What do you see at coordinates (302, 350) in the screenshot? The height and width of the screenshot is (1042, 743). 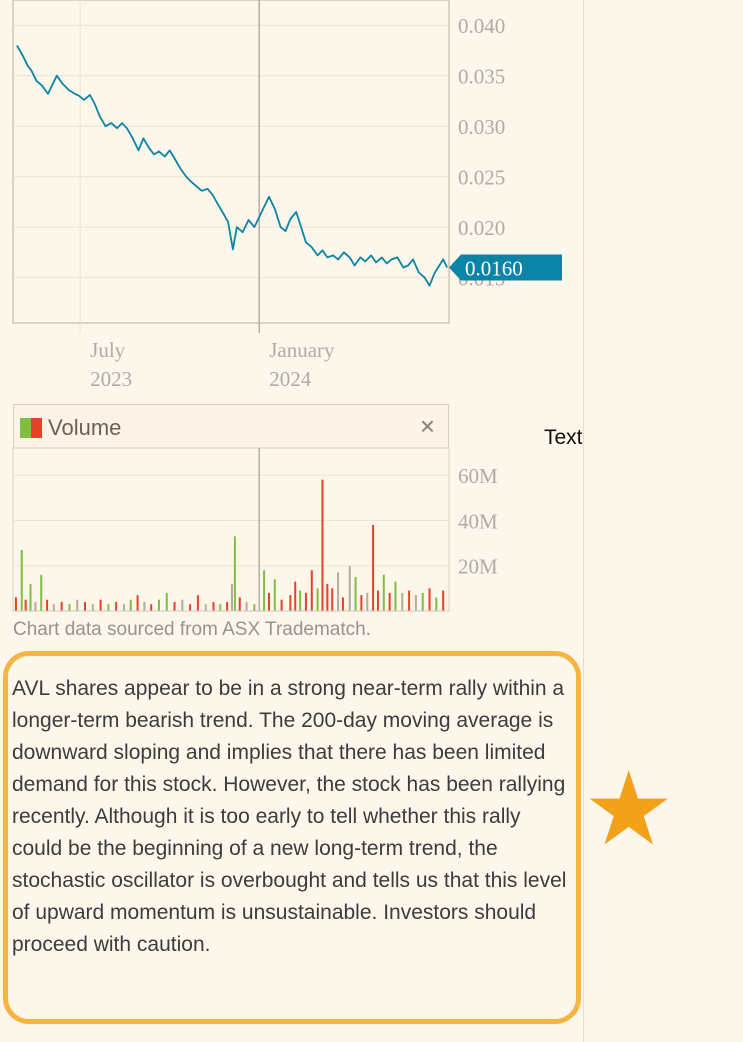 I see `price-x-tick-label: January` at bounding box center [302, 350].